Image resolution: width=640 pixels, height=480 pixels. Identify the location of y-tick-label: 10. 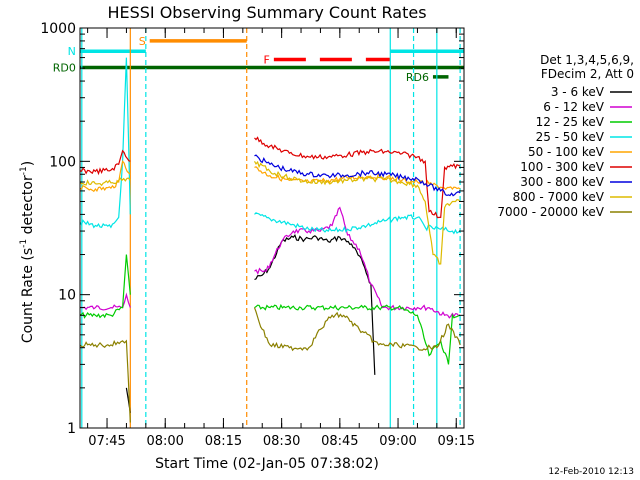
(67, 296).